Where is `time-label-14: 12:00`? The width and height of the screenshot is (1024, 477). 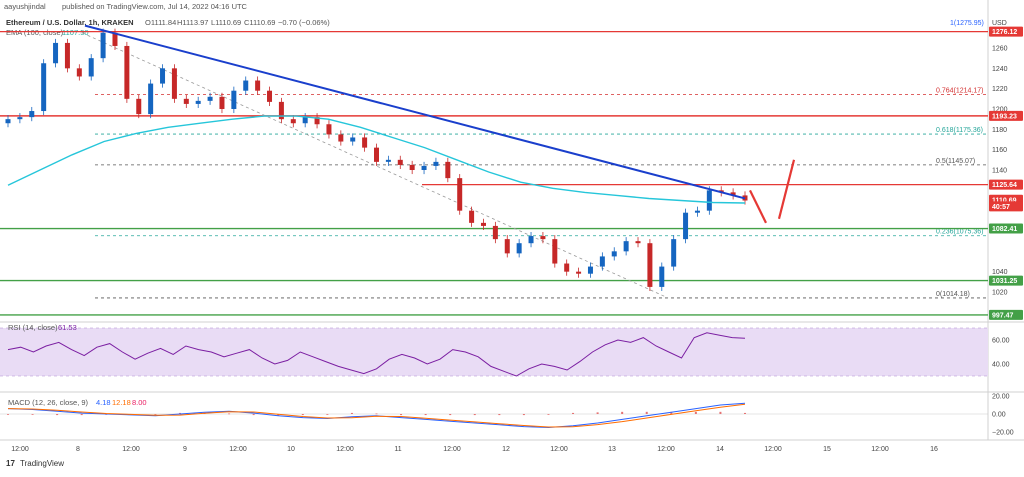
time-label-14: 12:00 is located at coordinates (773, 449).